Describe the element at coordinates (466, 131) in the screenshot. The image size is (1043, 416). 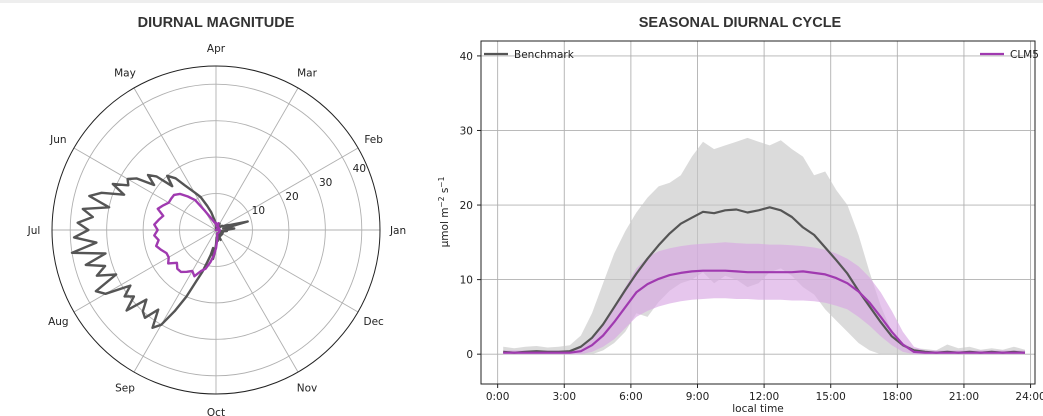
I see `y-tick-label: 30` at that location.